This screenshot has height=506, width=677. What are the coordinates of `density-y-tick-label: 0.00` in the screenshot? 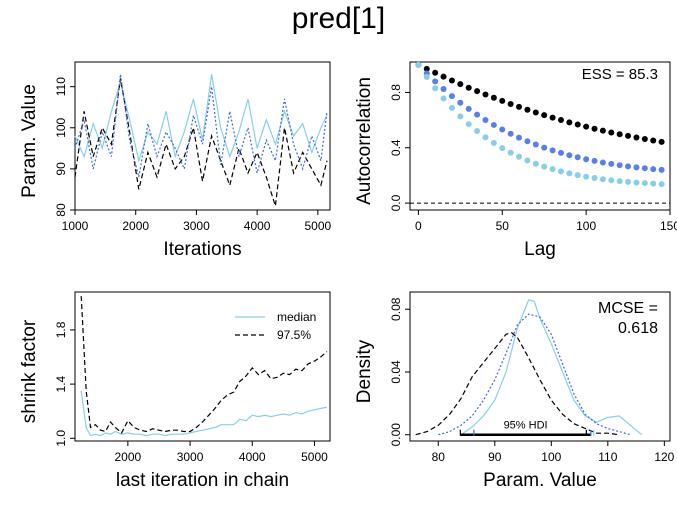 It's located at (396, 435).